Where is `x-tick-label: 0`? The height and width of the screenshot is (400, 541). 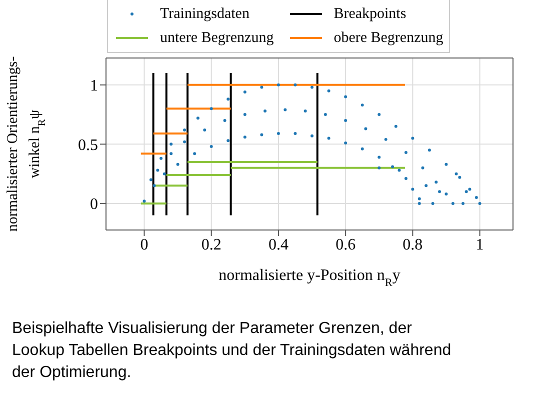 x-tick-label: 0 is located at coordinates (144, 245).